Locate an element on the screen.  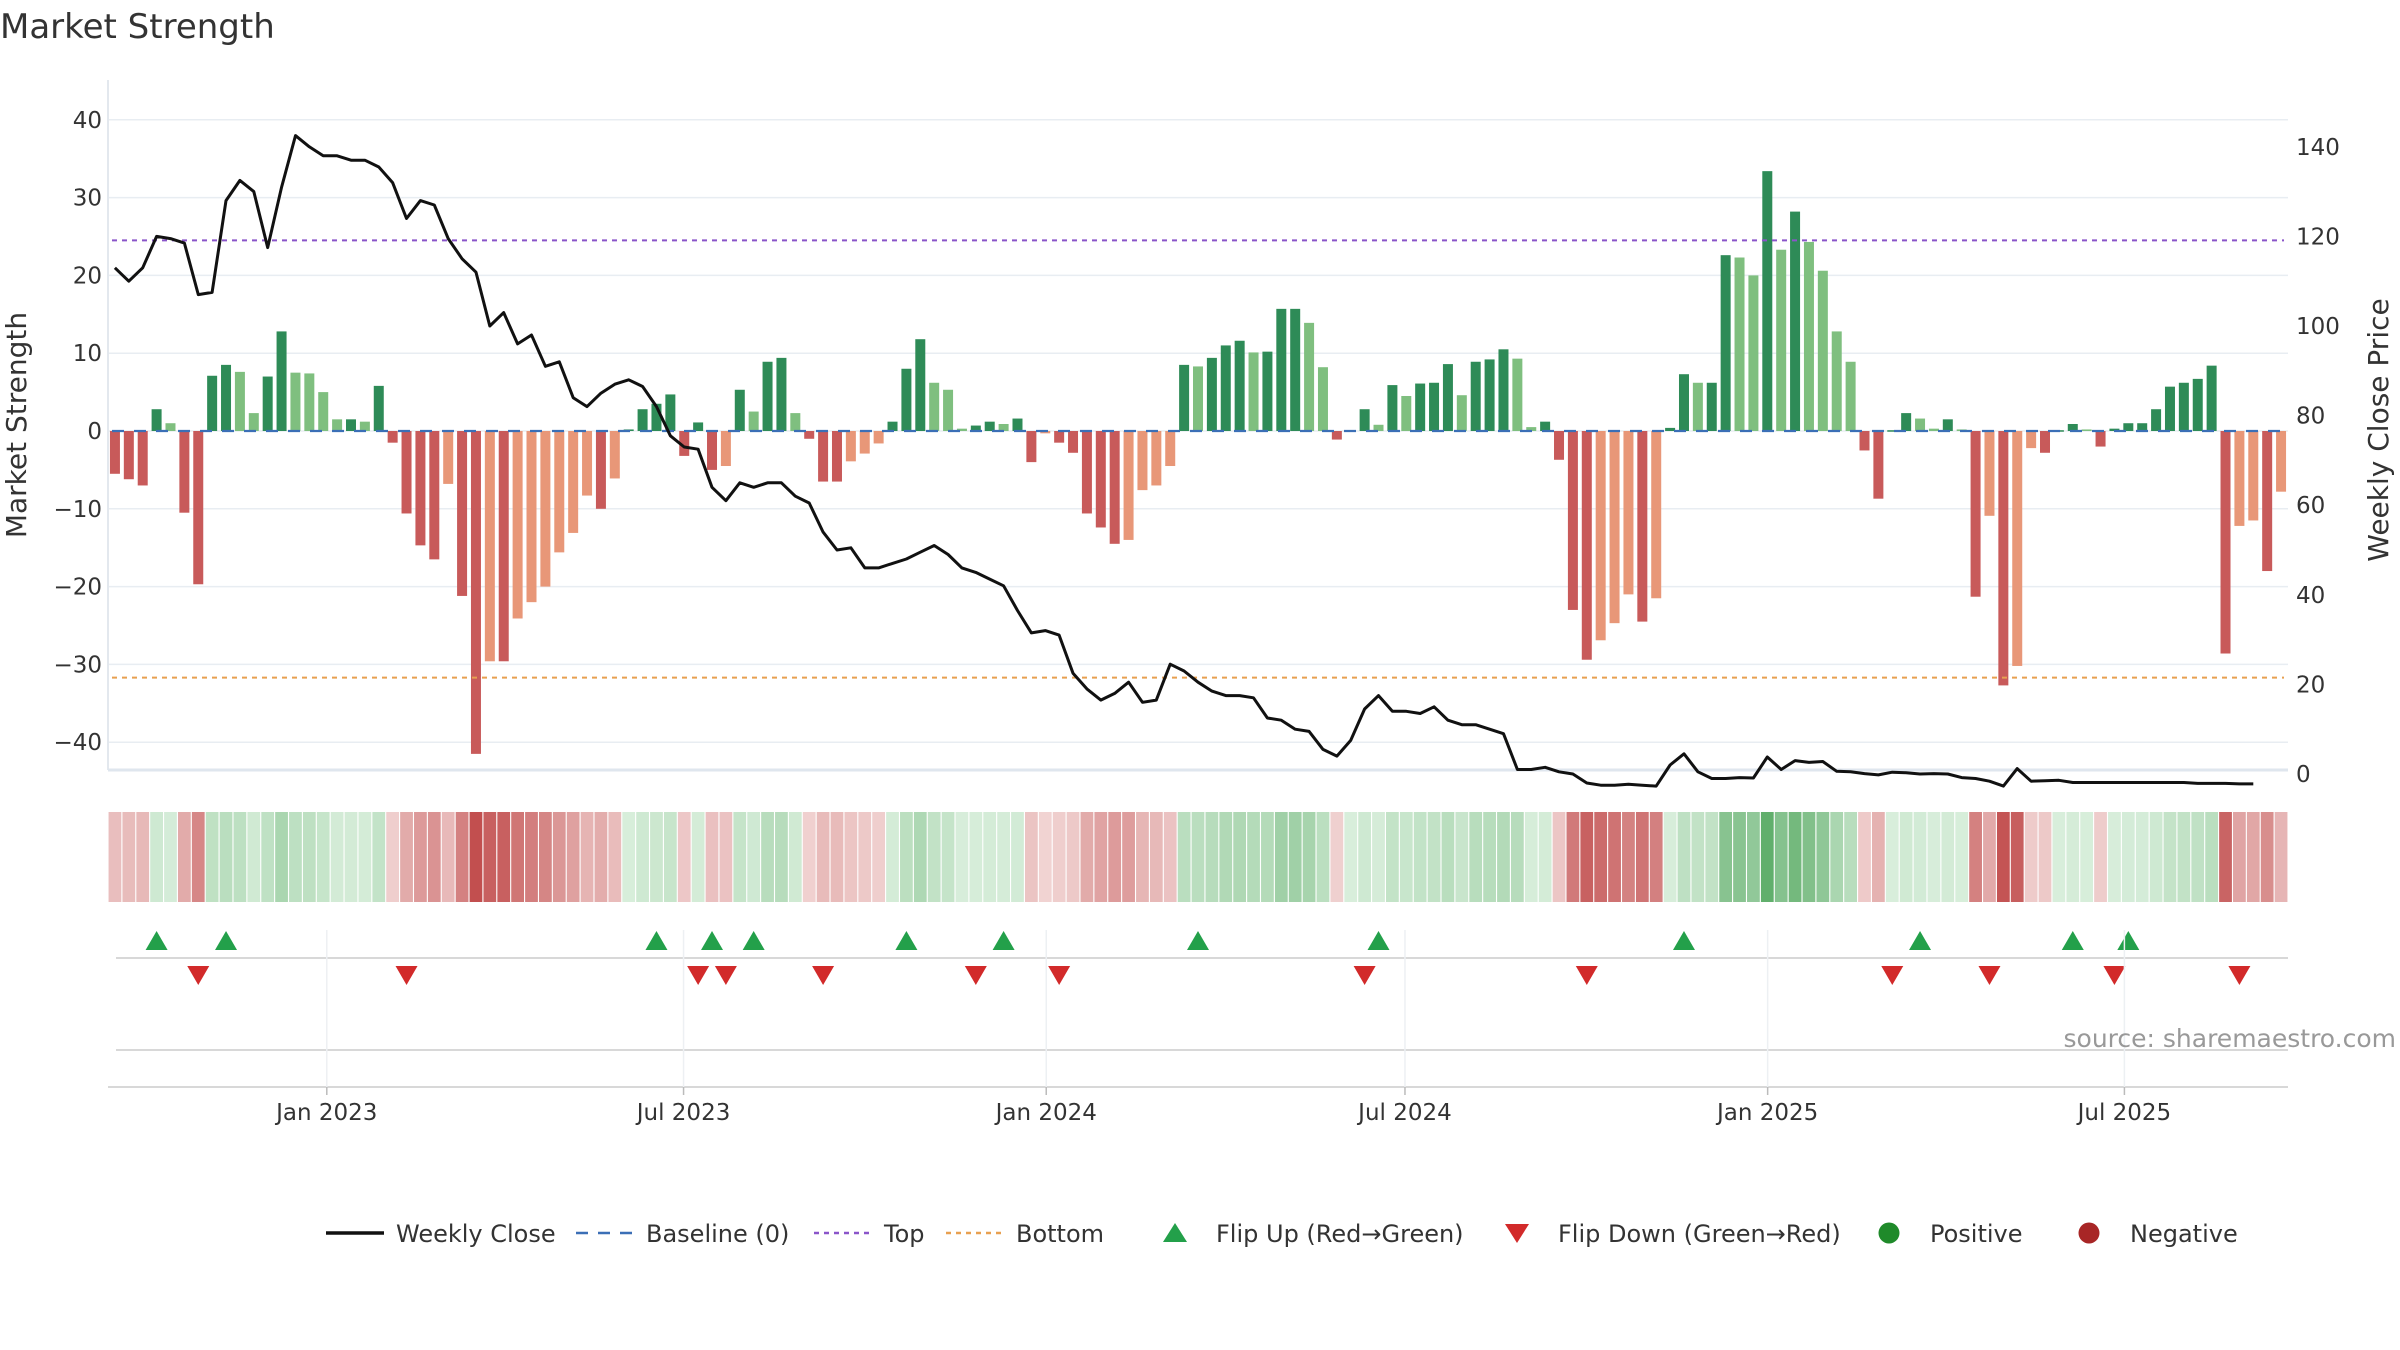
legend-label: Baseline (0) is located at coordinates (717, 1234).